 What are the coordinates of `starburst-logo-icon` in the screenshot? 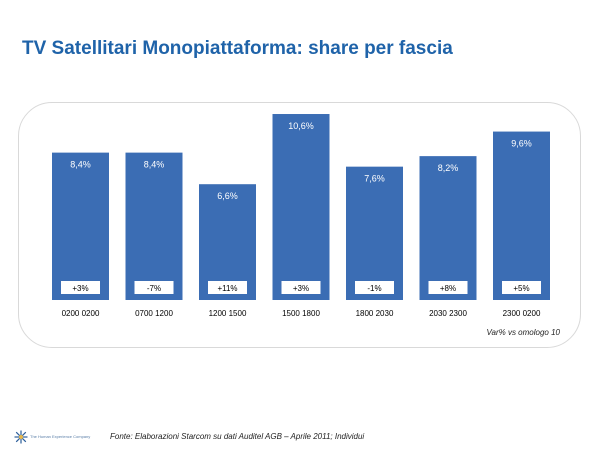 It's located at (21, 437).